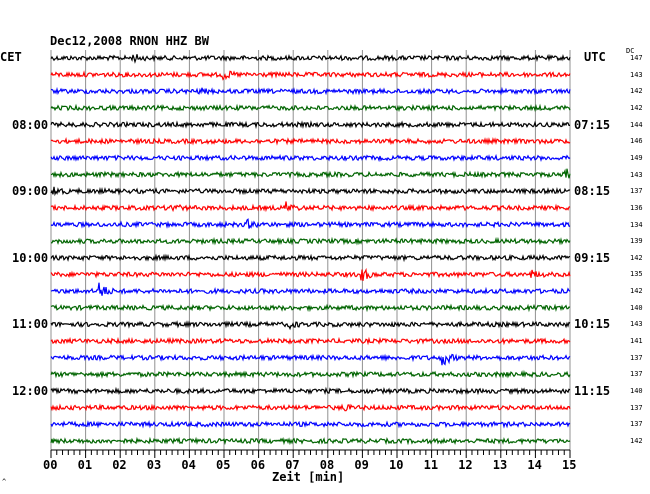  Describe the element at coordinates (50, 465) in the screenshot. I see `x-tick-label: 00` at that location.